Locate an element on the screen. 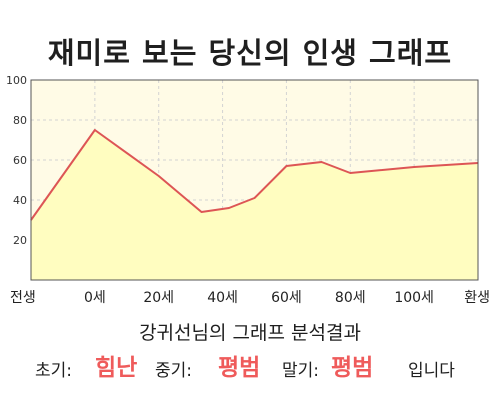 This screenshot has width=500, height=400. result-suffix: 입니다 is located at coordinates (431, 371).